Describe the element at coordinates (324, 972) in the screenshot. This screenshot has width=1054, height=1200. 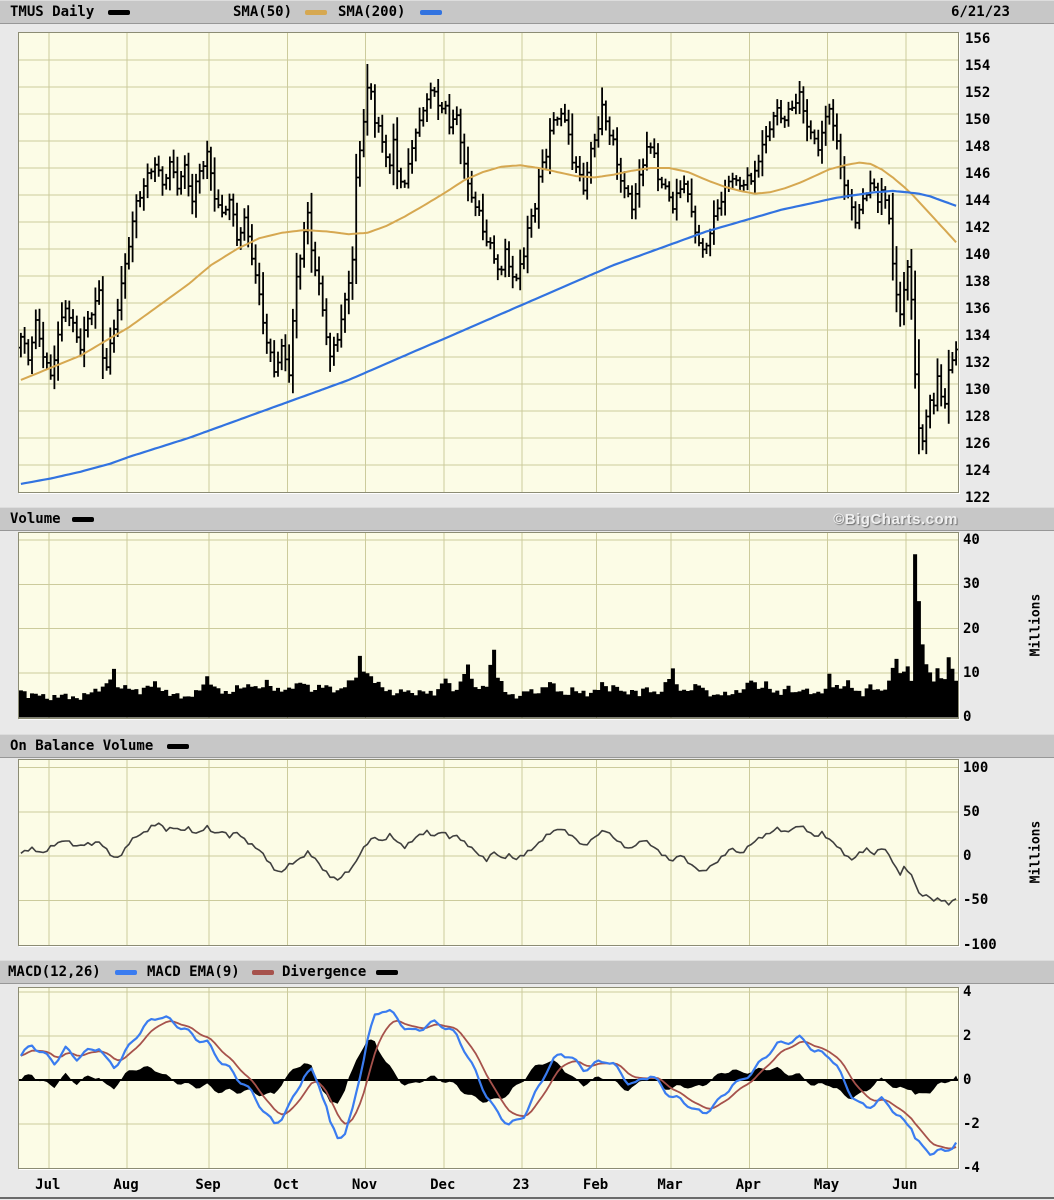
I see `divergence-legend-label: Divergence` at that location.